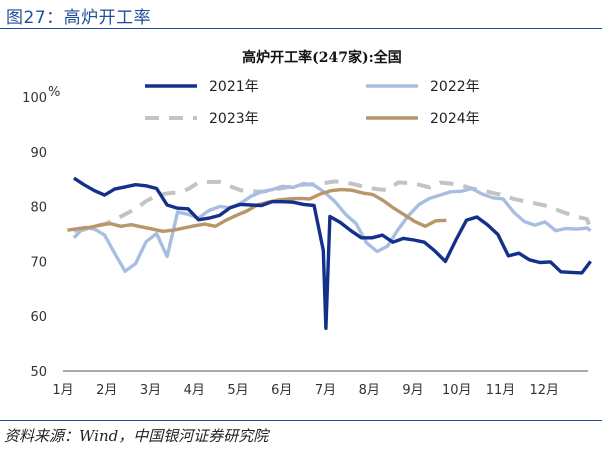 Image resolution: width=602 pixels, height=451 pixels. Describe the element at coordinates (38, 317) in the screenshot. I see `y-tick-label: 60` at that location.